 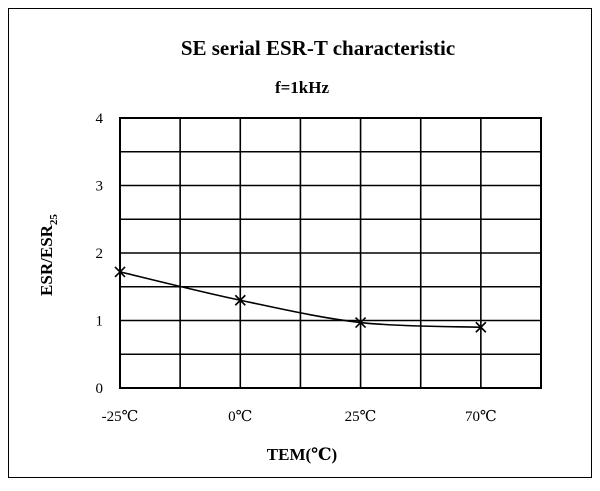 I want to click on x-tick-label: 70℃, so click(x=481, y=417).